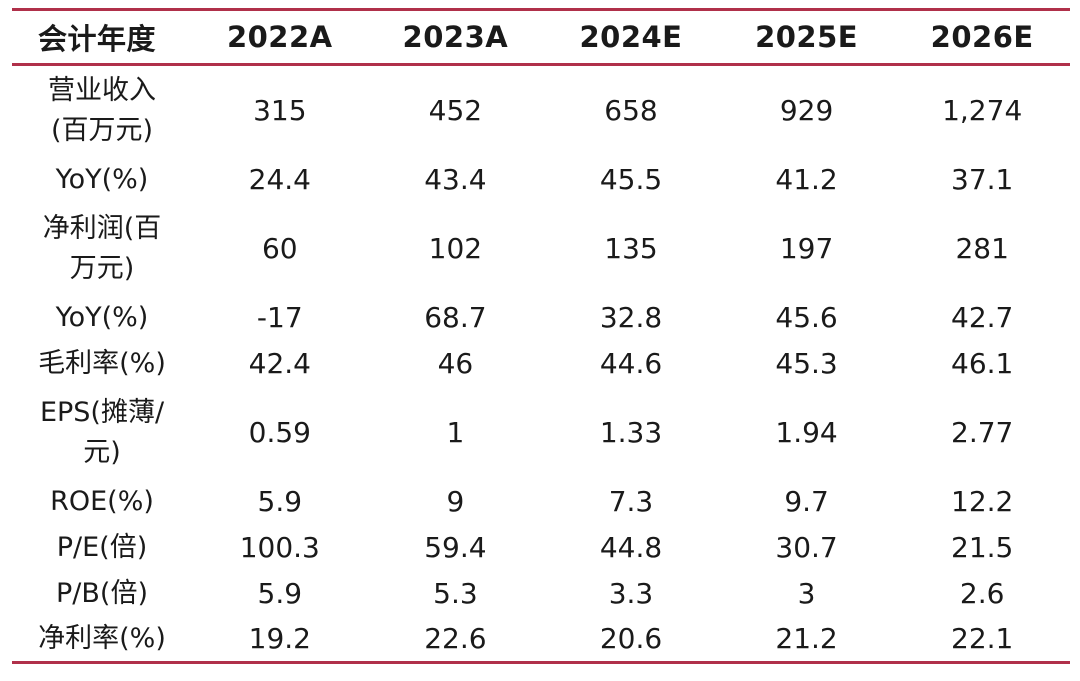 This screenshot has width=1080, height=681. What do you see at coordinates (455, 593) in the screenshot?
I see `value-cell: 5.3` at bounding box center [455, 593].